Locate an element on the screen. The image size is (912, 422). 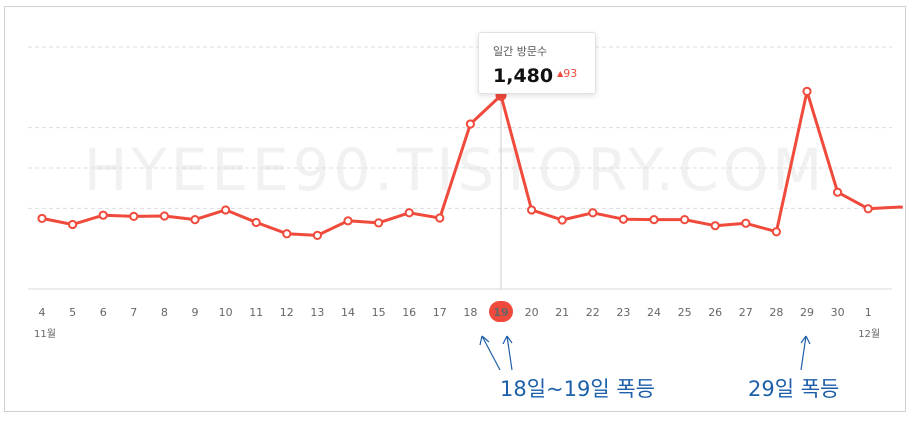
annotation-spike-18-19: 18일~19일 폭등 is located at coordinates (577, 389).